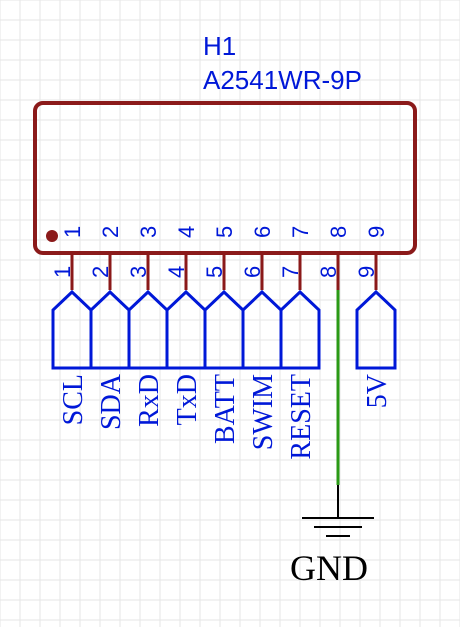 Image resolution: width=460 pixels, height=627 pixels. Describe the element at coordinates (328, 272) in the screenshot. I see `pin-8-number-outer: 8` at that location.